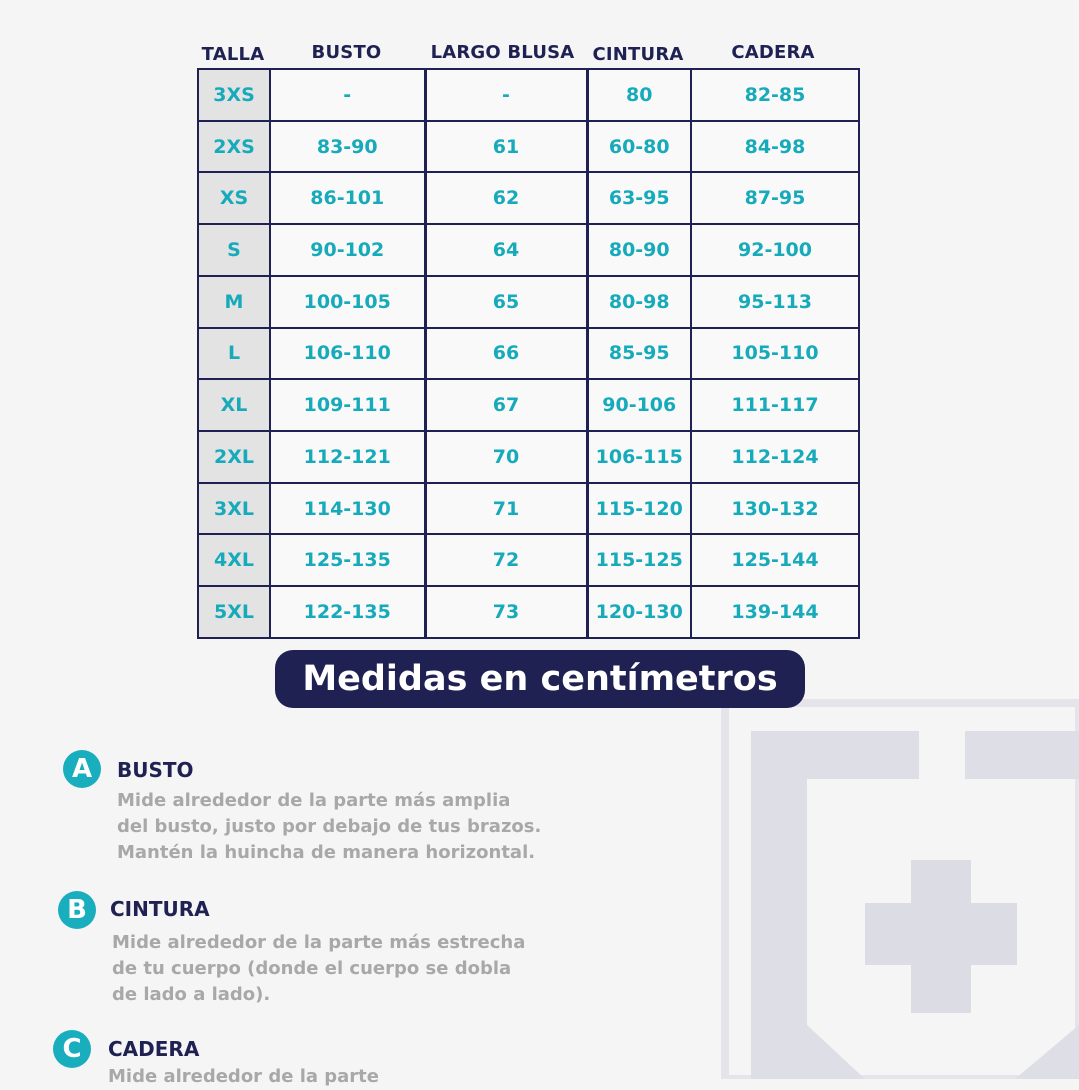  I want to click on header-busto: BUSTO, so click(346, 52).